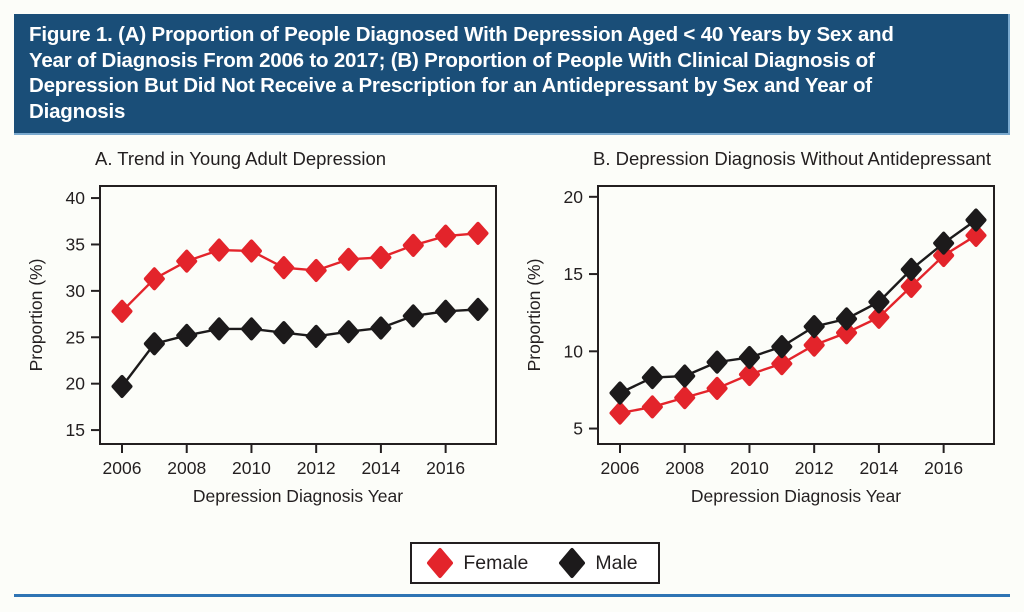 This screenshot has height=612, width=1024. Describe the element at coordinates (440, 563) in the screenshot. I see `female-diamond-icon` at that location.